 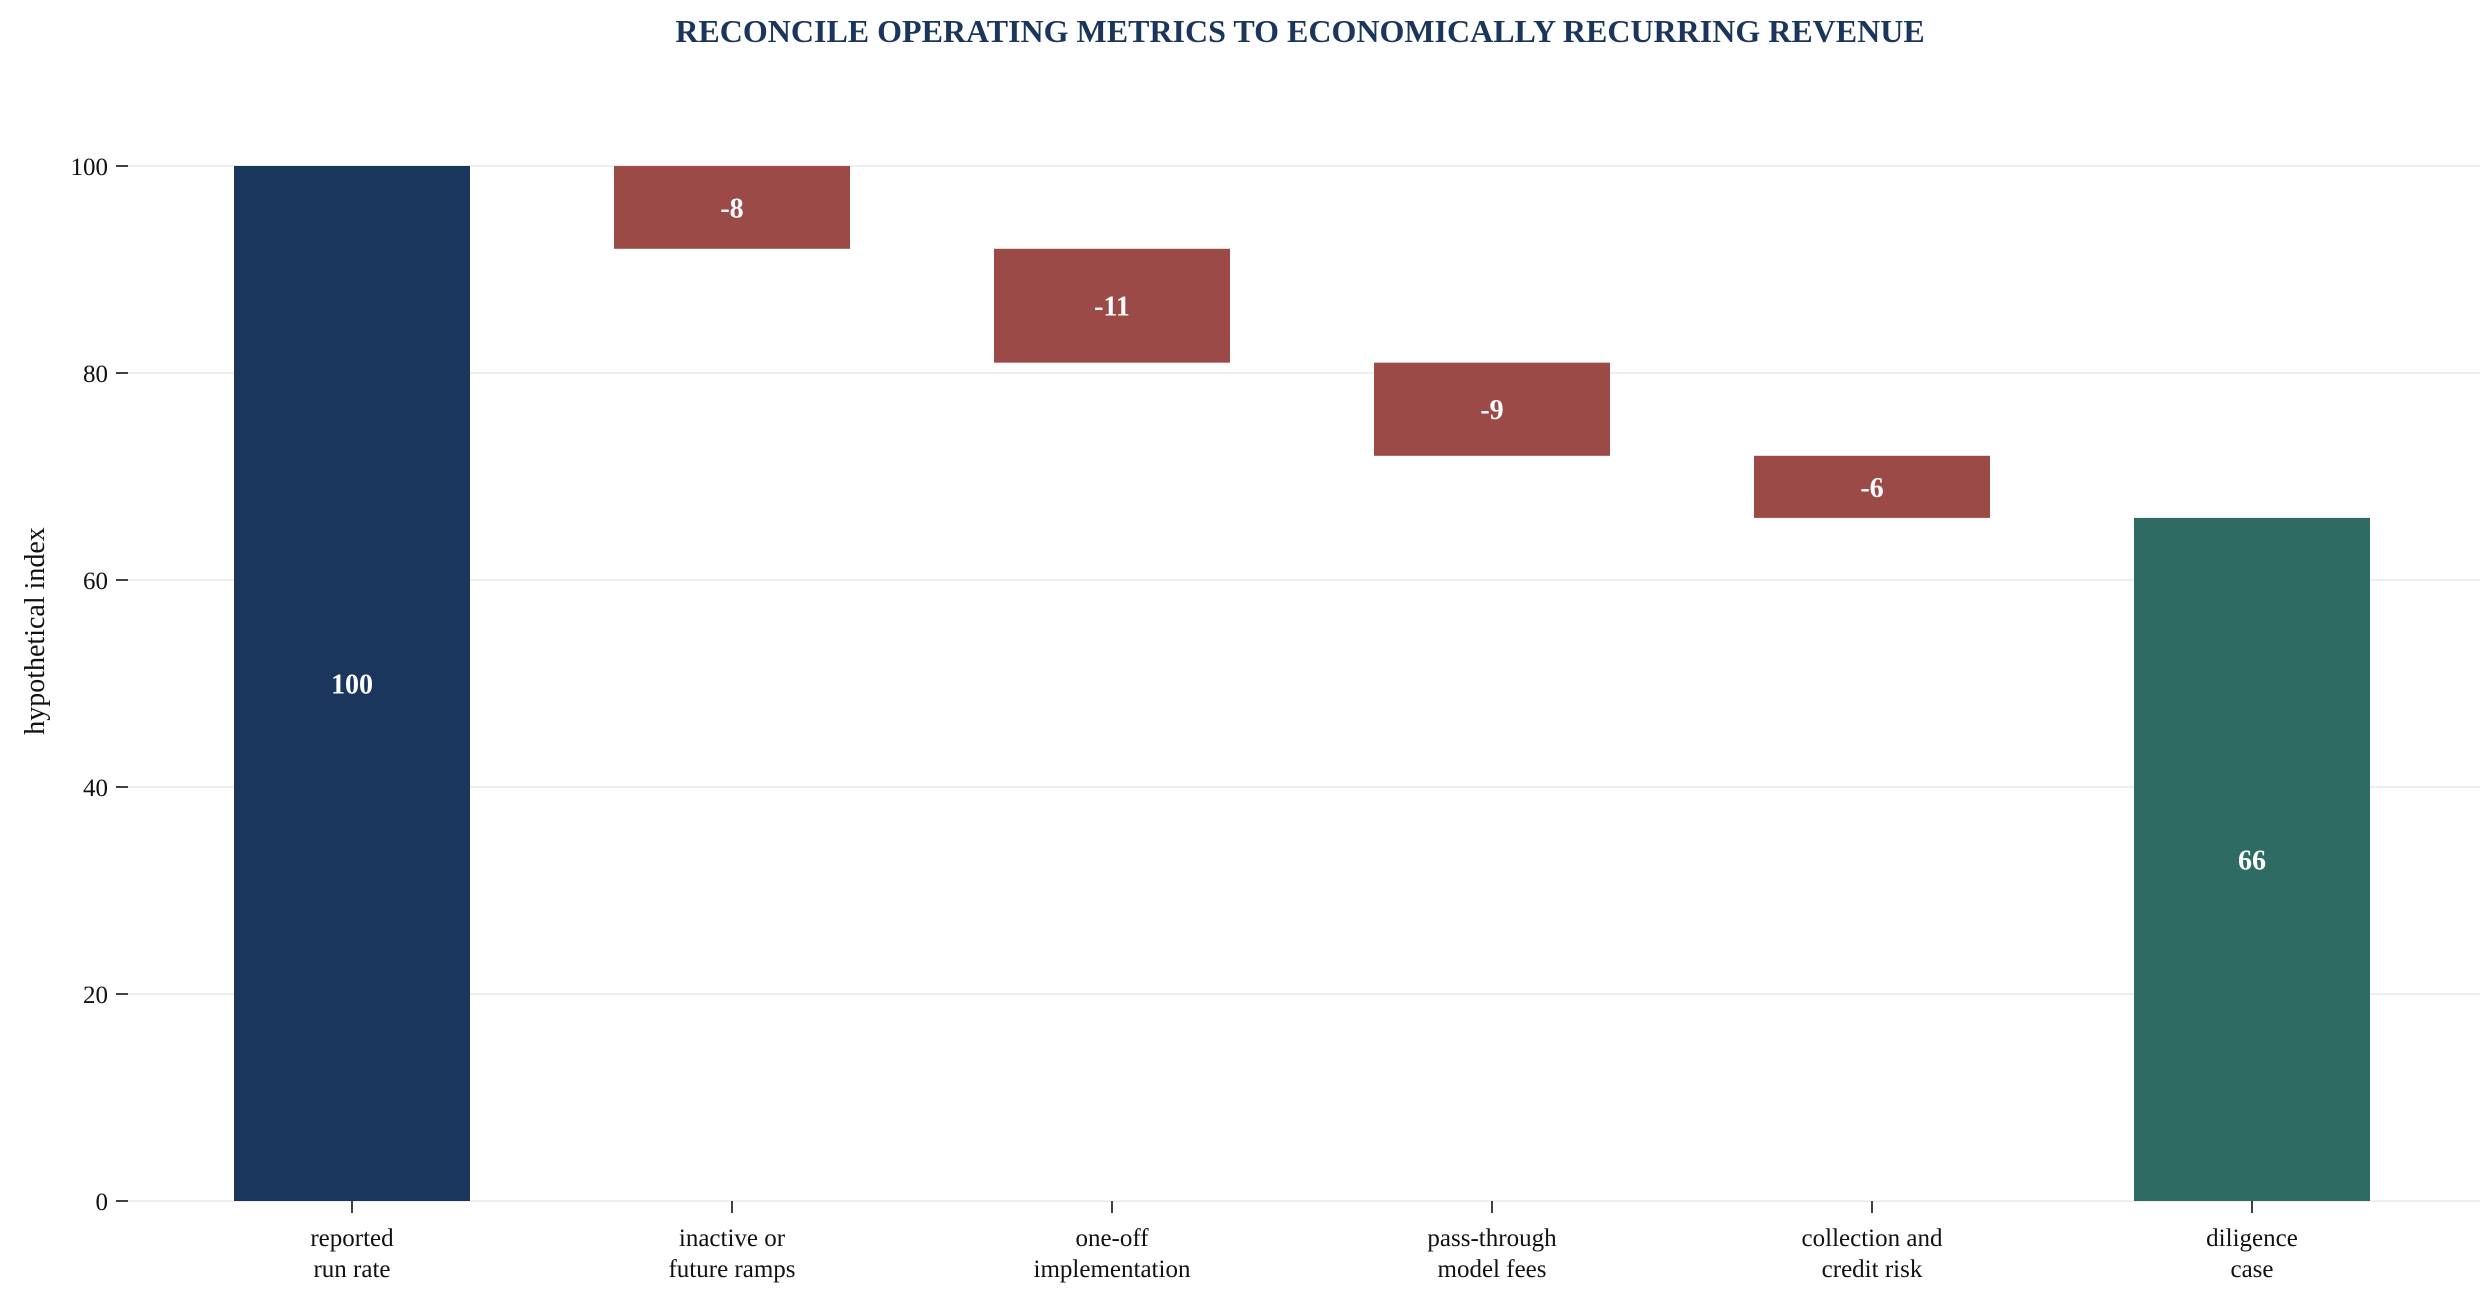 I want to click on y-tick-label: 0, so click(x=102, y=1202).